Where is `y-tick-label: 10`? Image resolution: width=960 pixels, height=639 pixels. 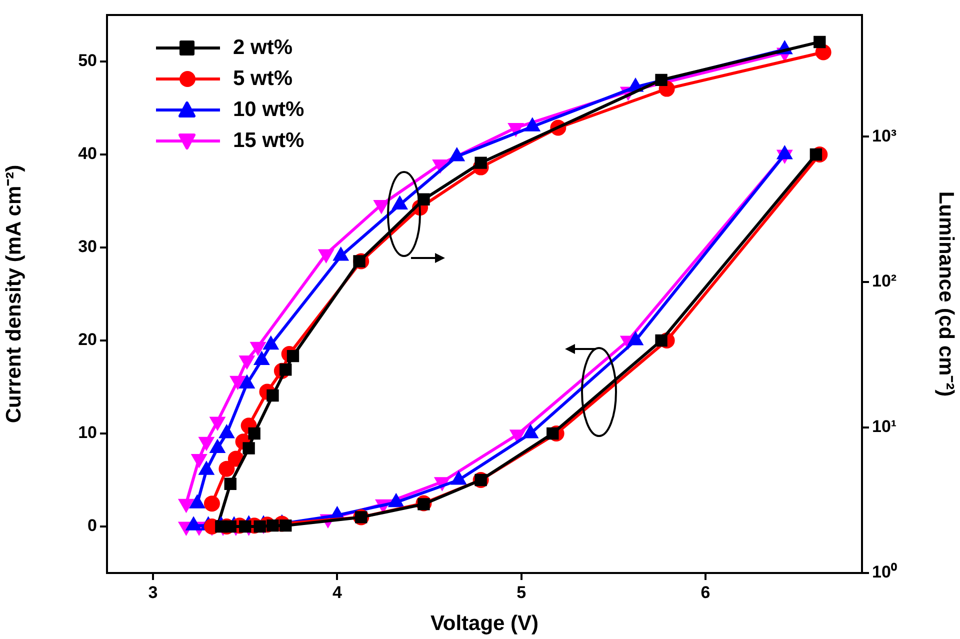 y-tick-label: 10 is located at coordinates (87, 432).